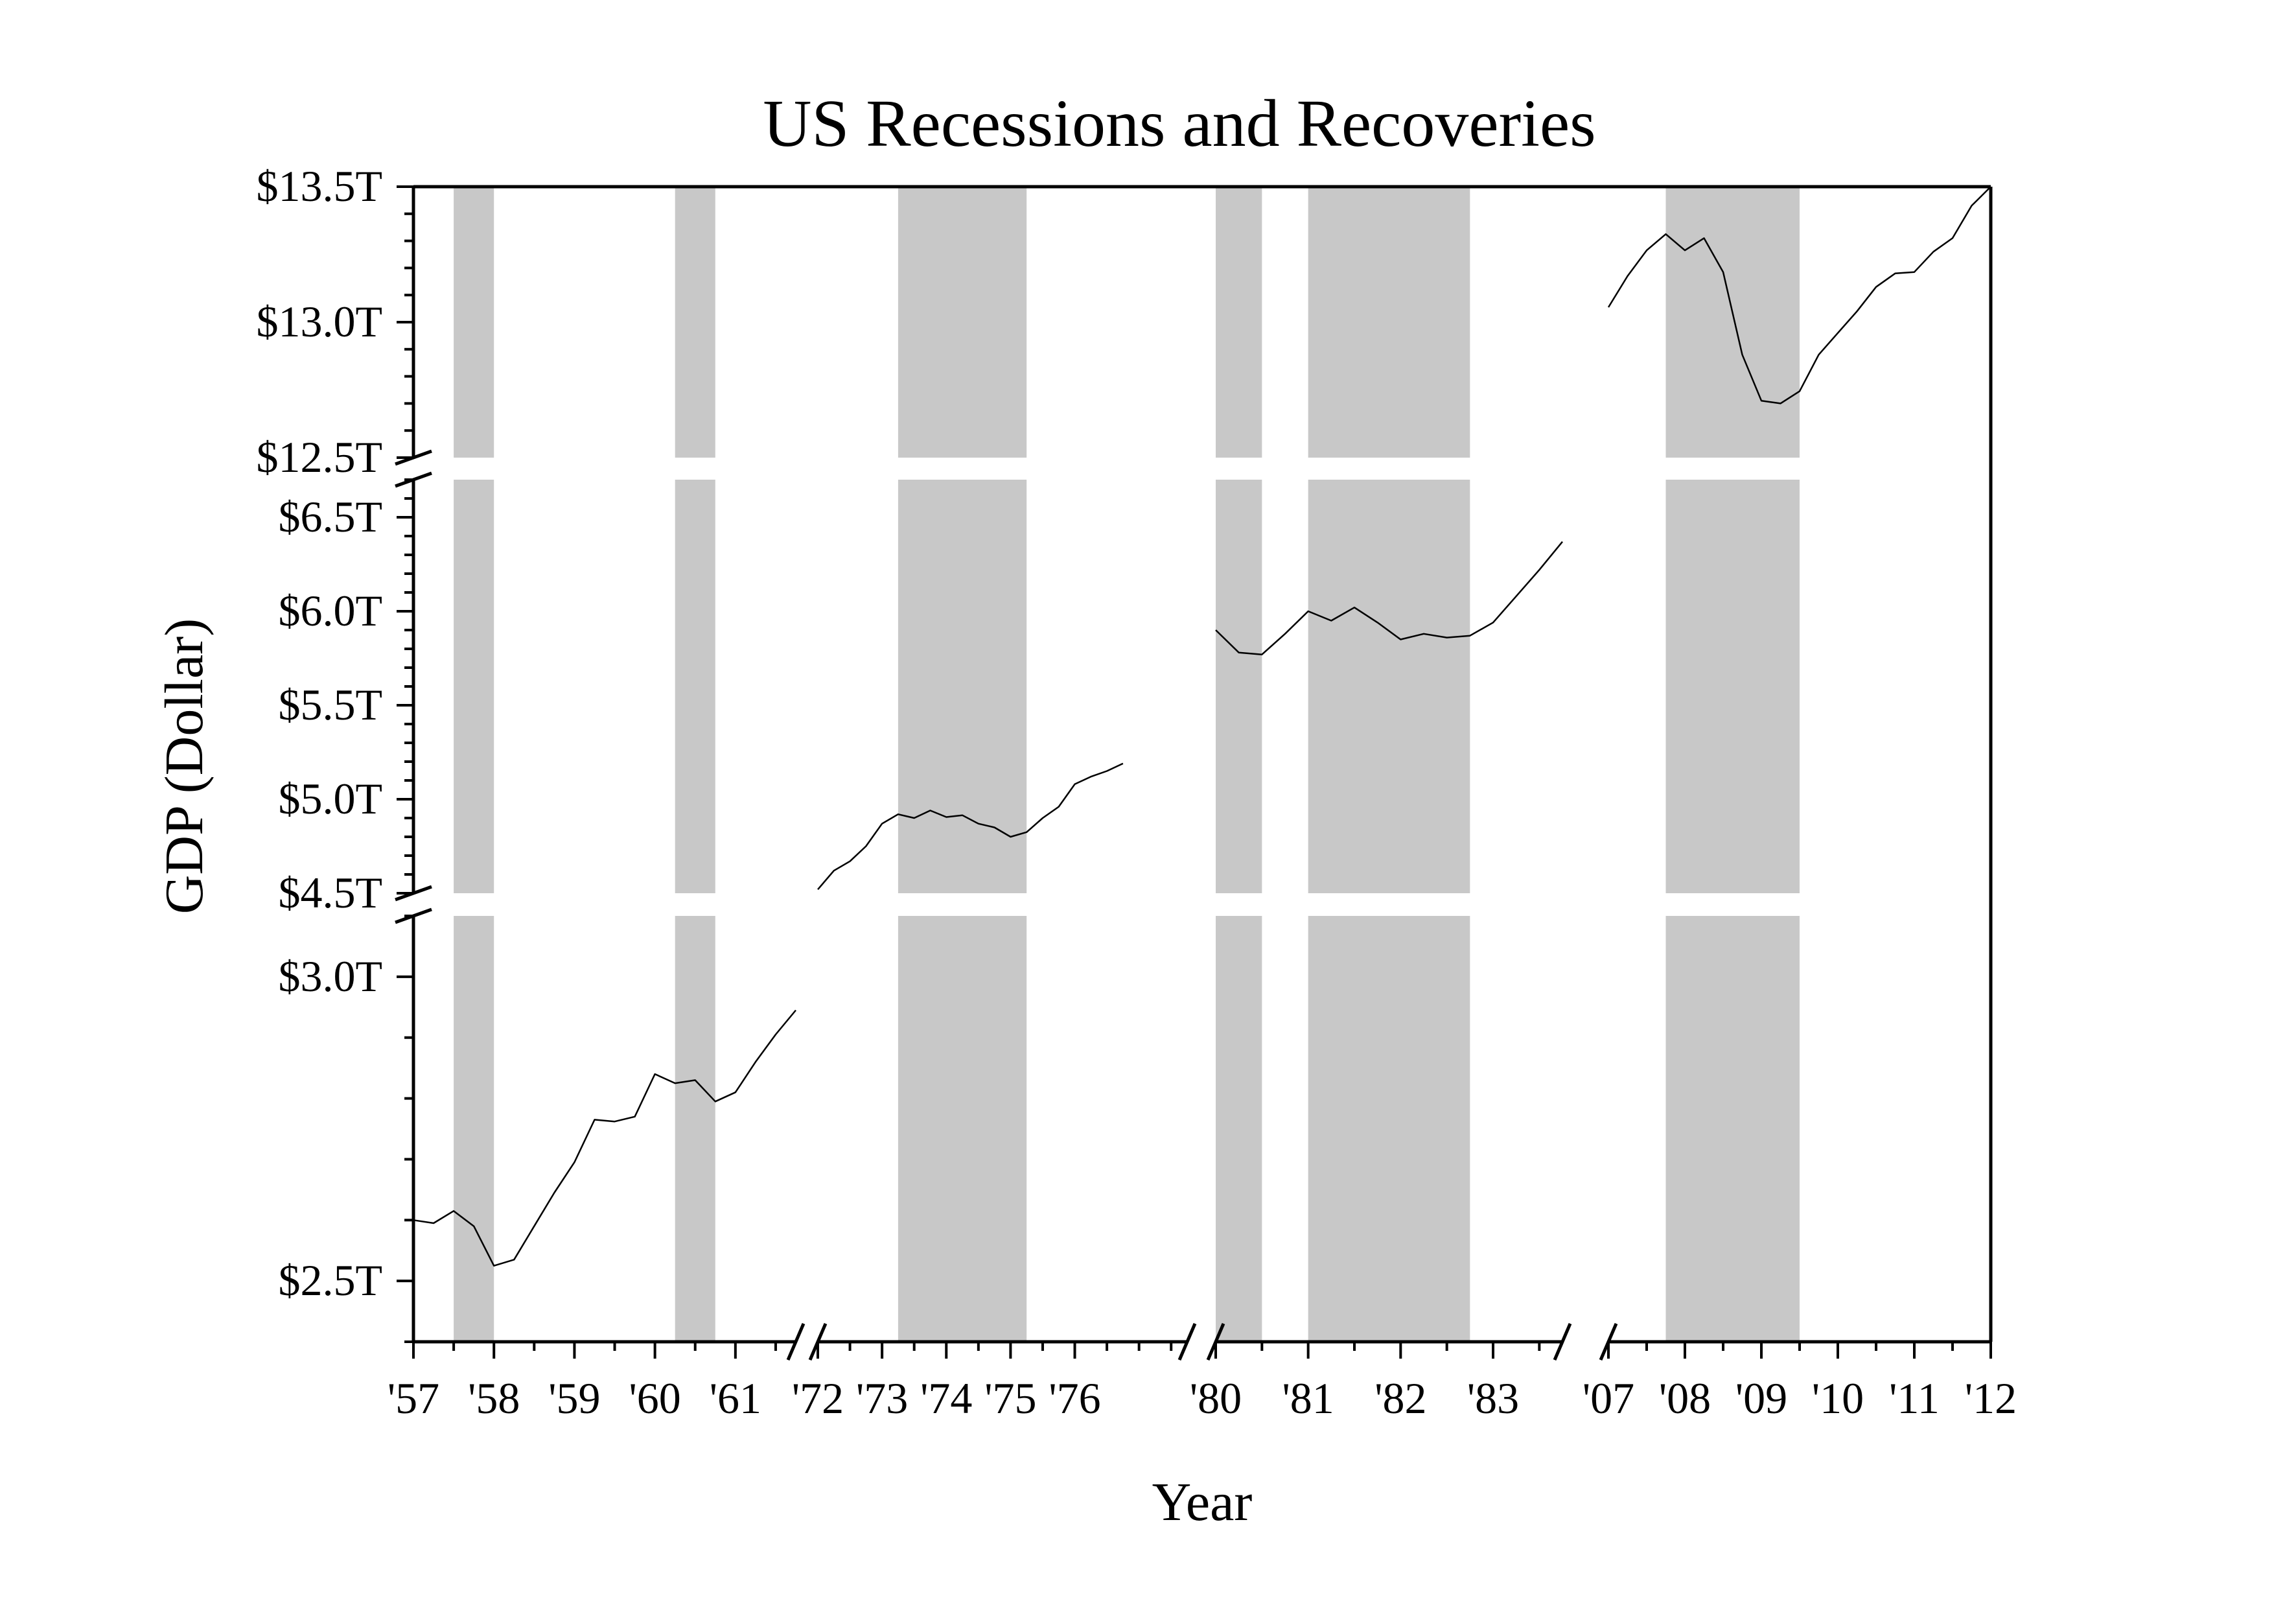  Describe the element at coordinates (1202, 1502) in the screenshot. I see `x-axis-label: Year` at that location.